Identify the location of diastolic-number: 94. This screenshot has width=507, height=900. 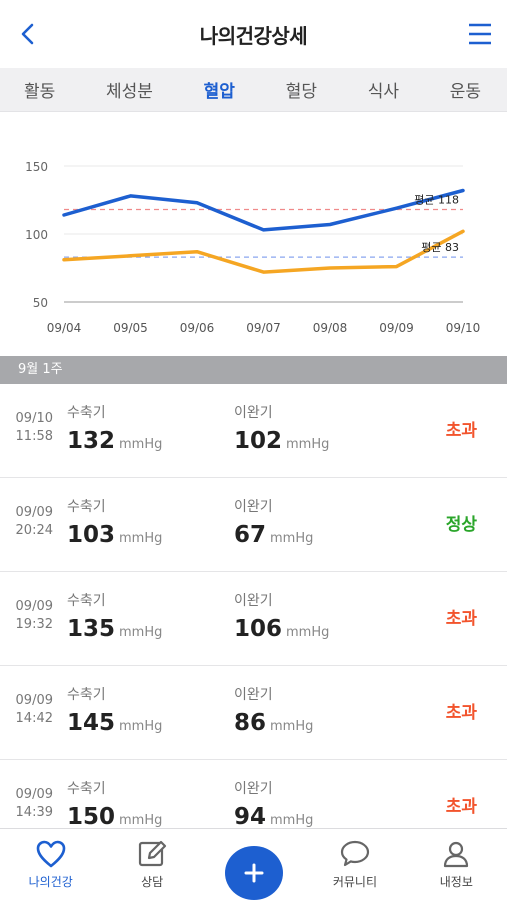
(250, 816).